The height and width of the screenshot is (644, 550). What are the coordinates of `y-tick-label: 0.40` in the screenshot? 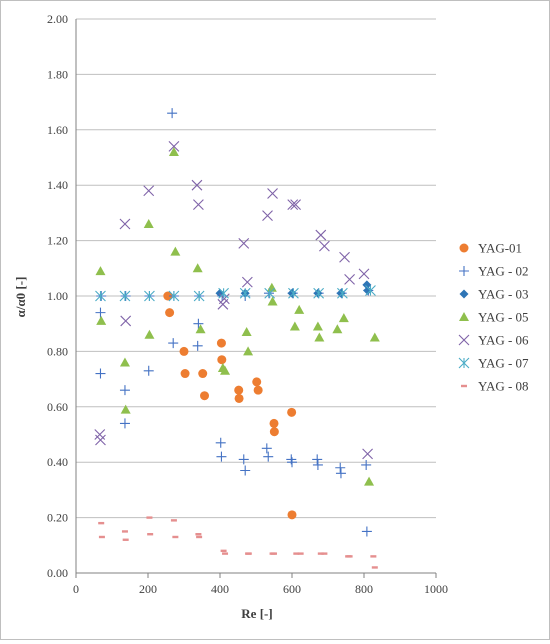 It's located at (57, 462).